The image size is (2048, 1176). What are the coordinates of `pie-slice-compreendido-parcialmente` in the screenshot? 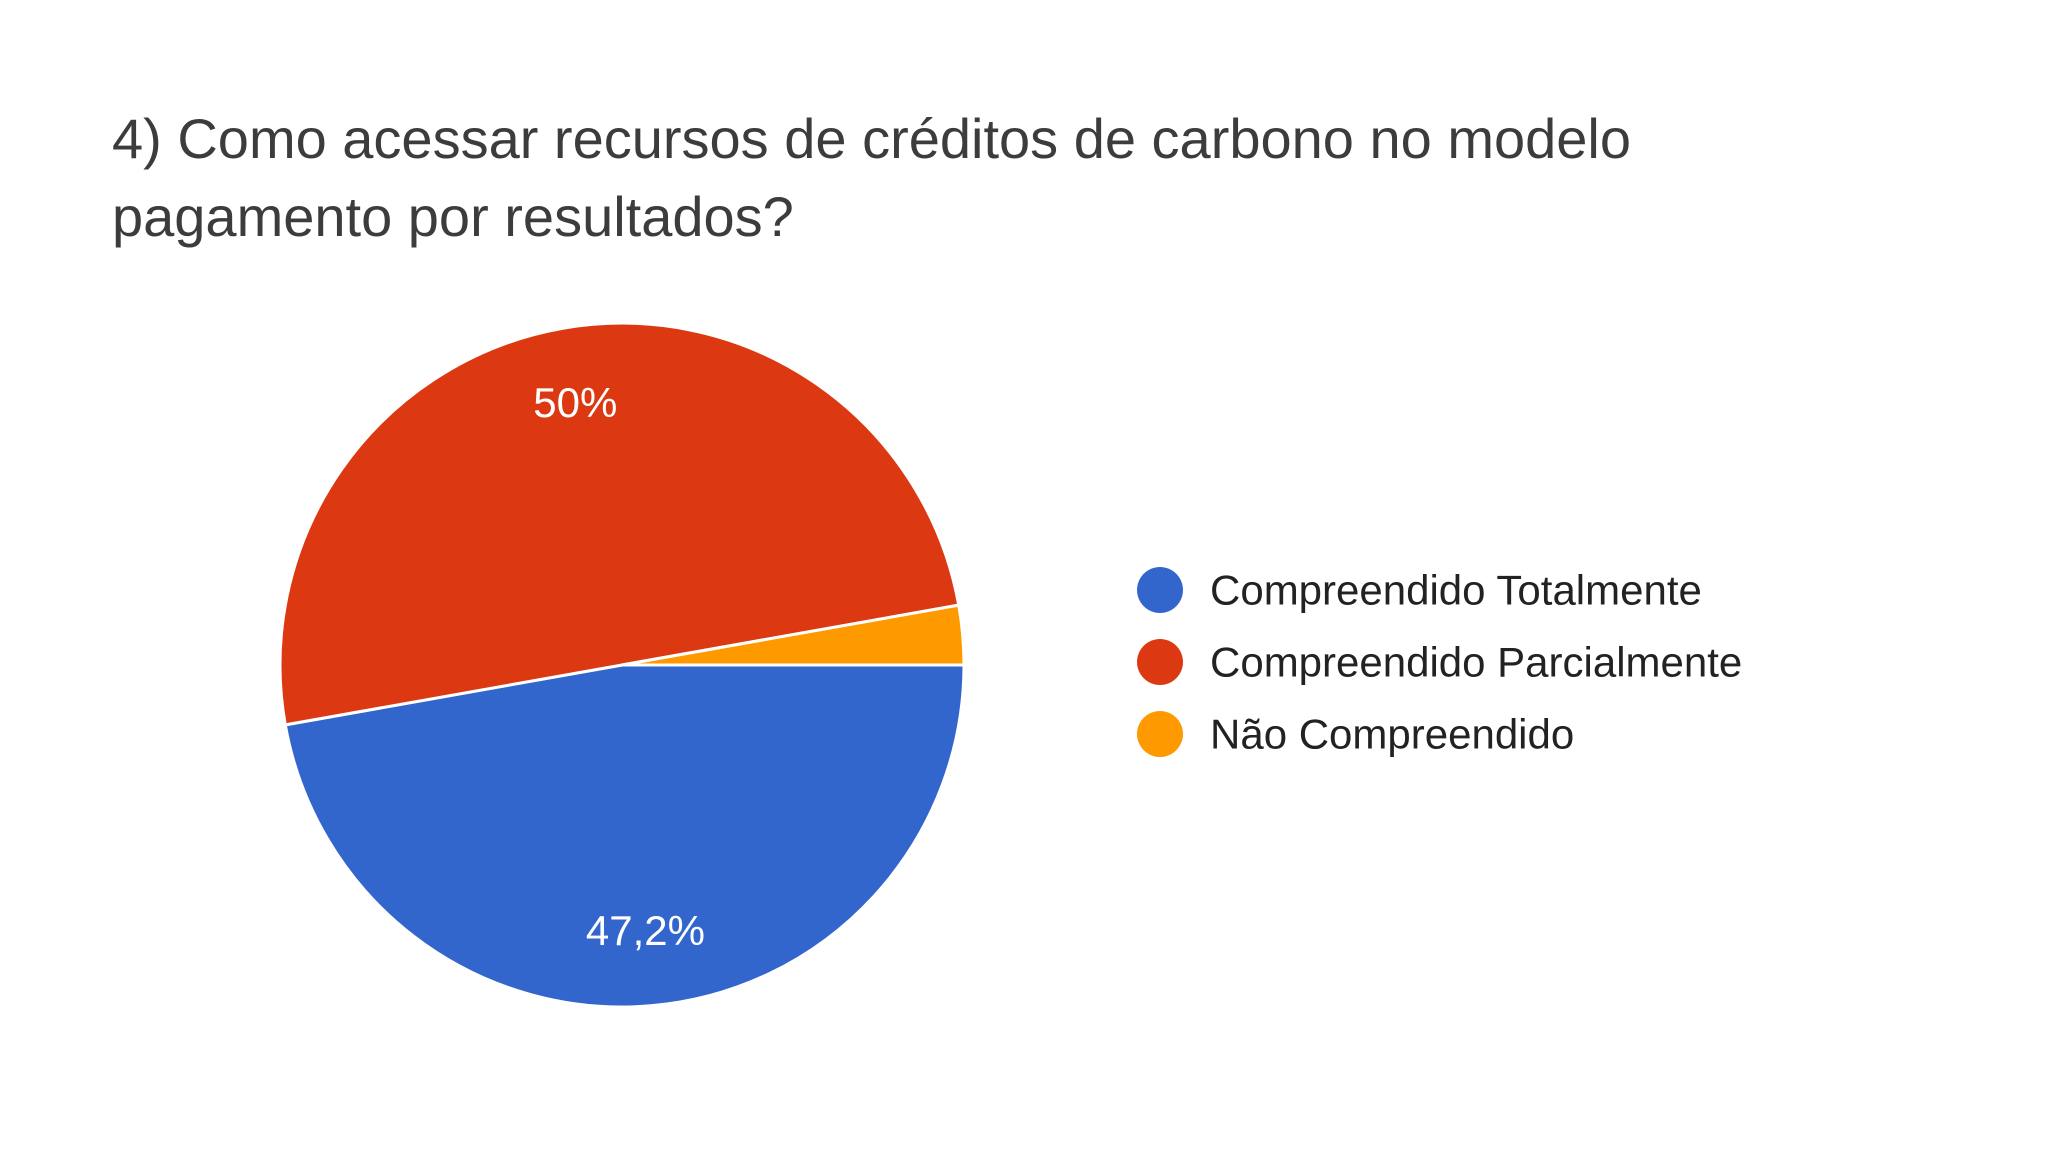 It's located at (619, 524).